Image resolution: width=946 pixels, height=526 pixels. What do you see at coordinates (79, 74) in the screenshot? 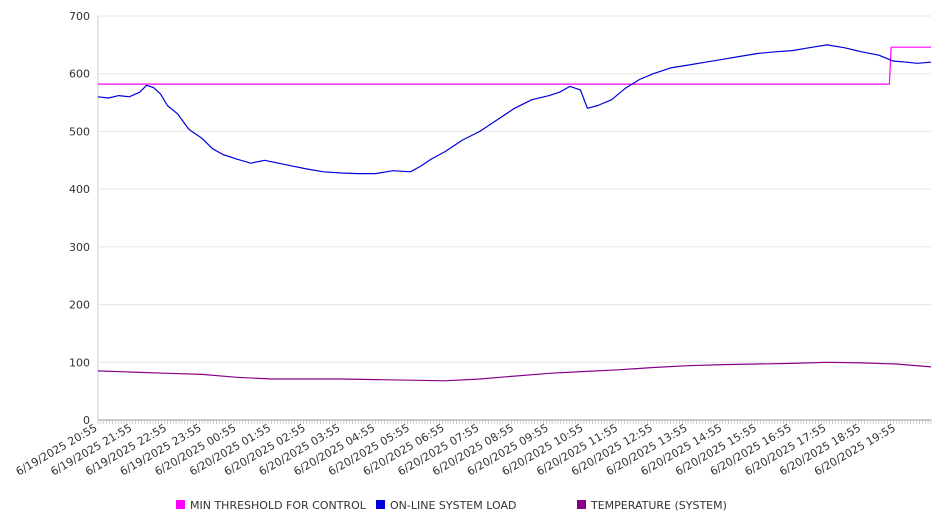
I see `y-tick-label: 600` at bounding box center [79, 74].